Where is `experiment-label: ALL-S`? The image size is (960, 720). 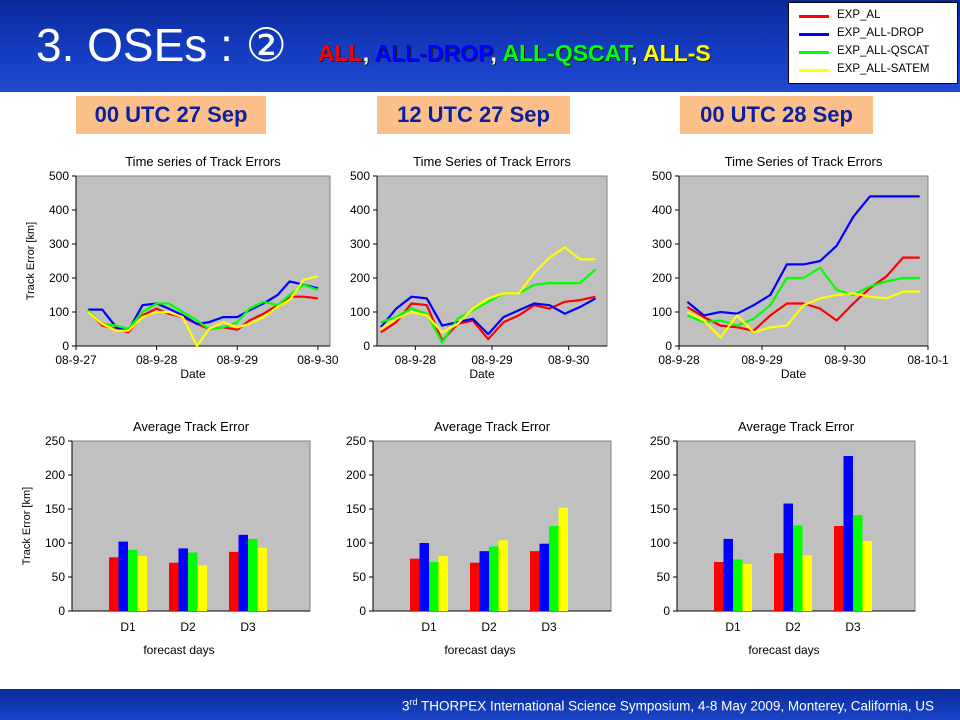
experiment-label: ALL-S is located at coordinates (677, 53).